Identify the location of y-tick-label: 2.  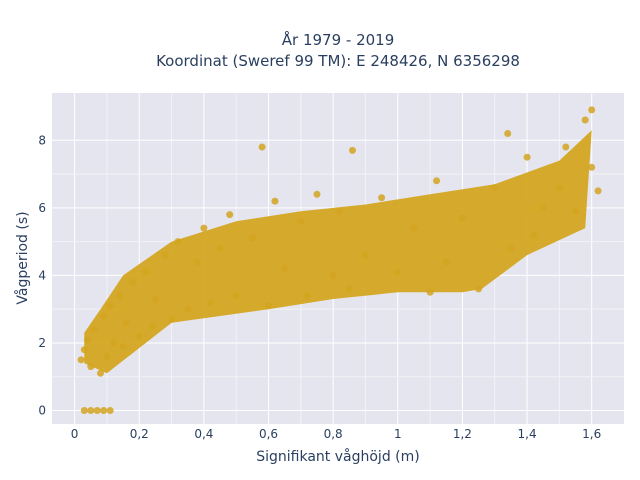
(42, 343).